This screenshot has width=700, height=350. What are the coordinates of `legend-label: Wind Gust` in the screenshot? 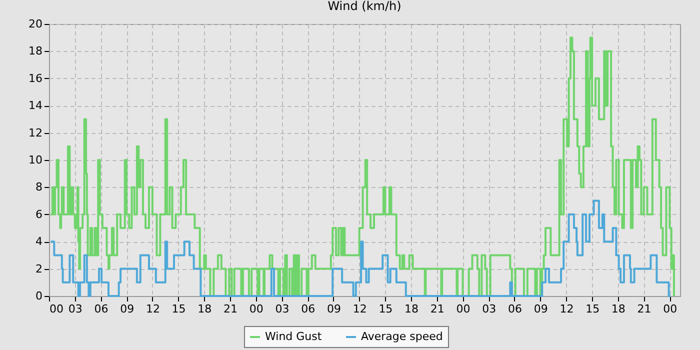 It's located at (293, 336).